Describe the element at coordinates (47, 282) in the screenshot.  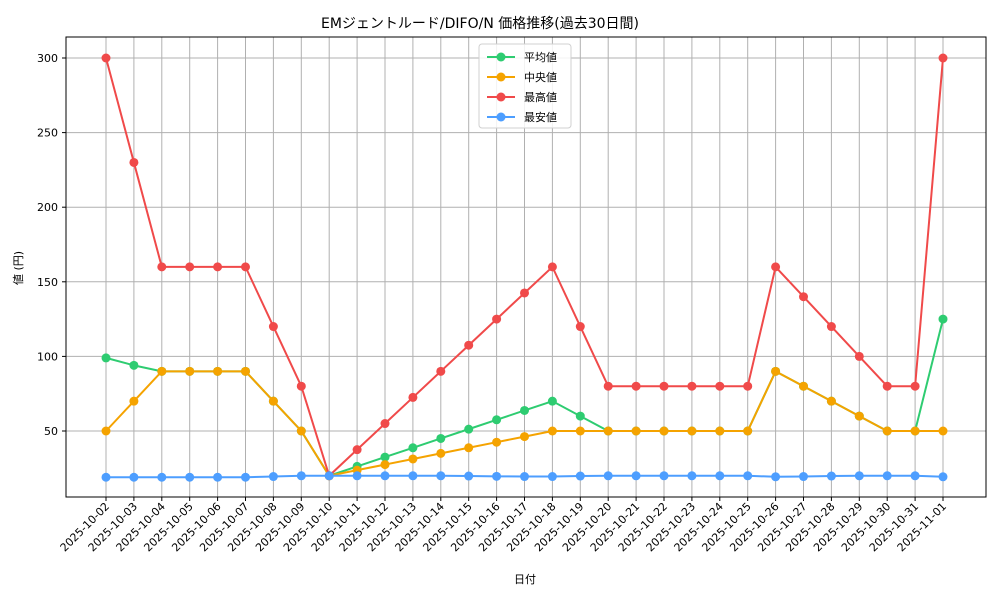
I see `y-tick-label: 150` at that location.